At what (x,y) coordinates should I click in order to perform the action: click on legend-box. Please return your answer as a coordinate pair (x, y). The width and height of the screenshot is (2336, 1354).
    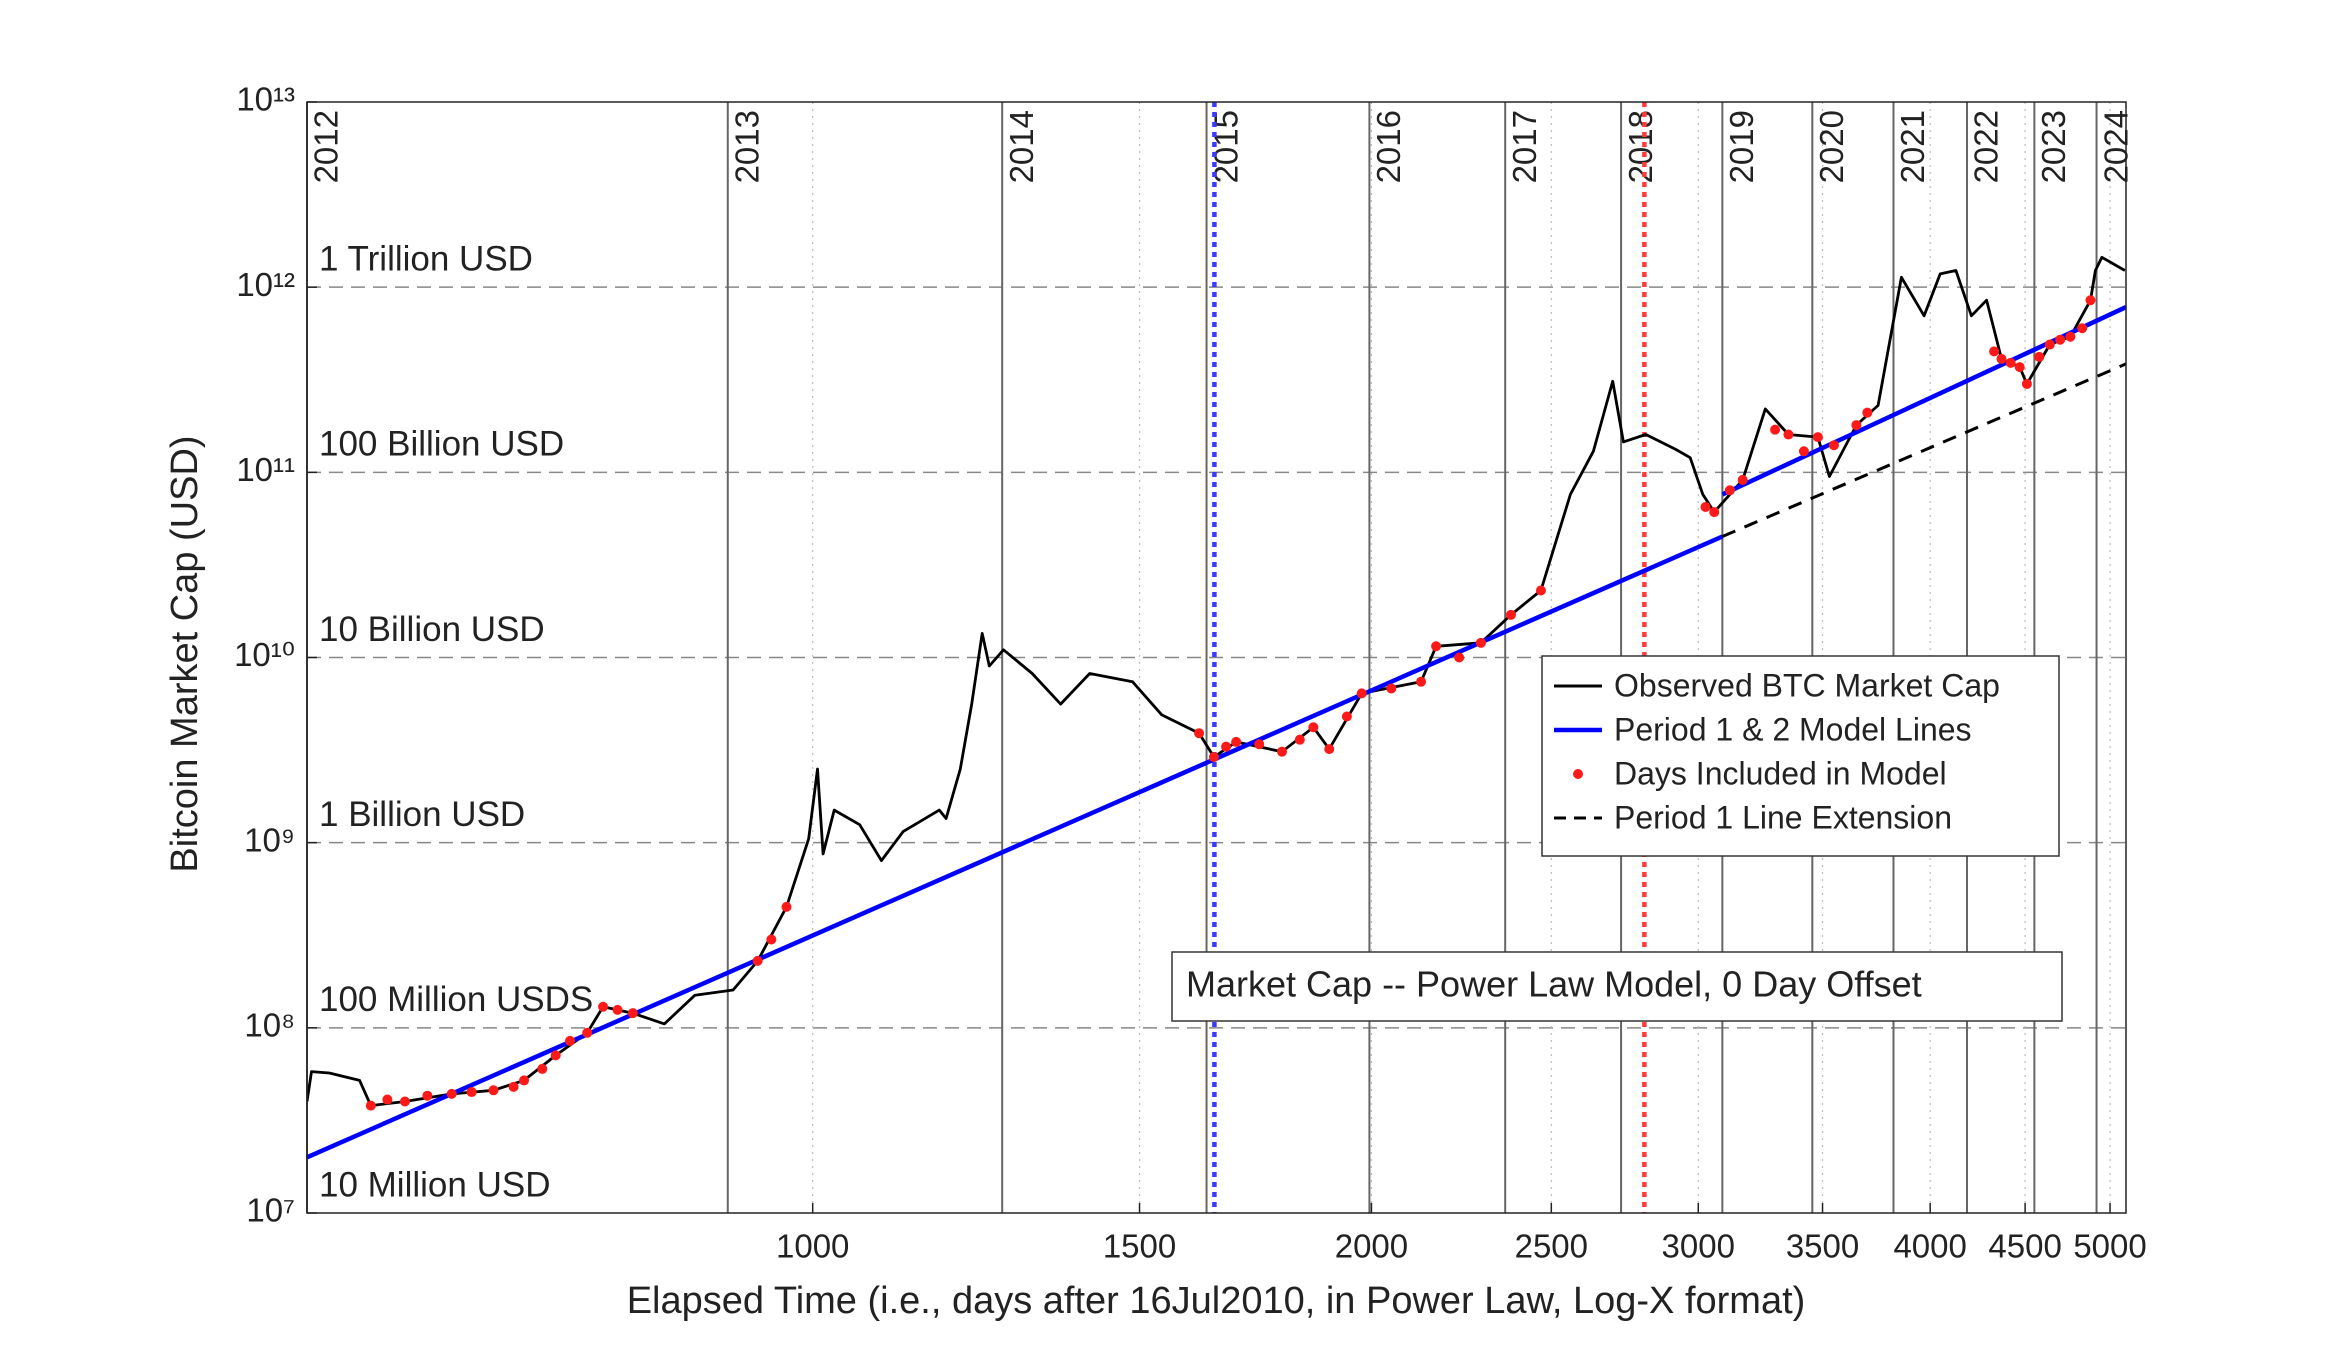
    Looking at the image, I should click on (1800, 756).